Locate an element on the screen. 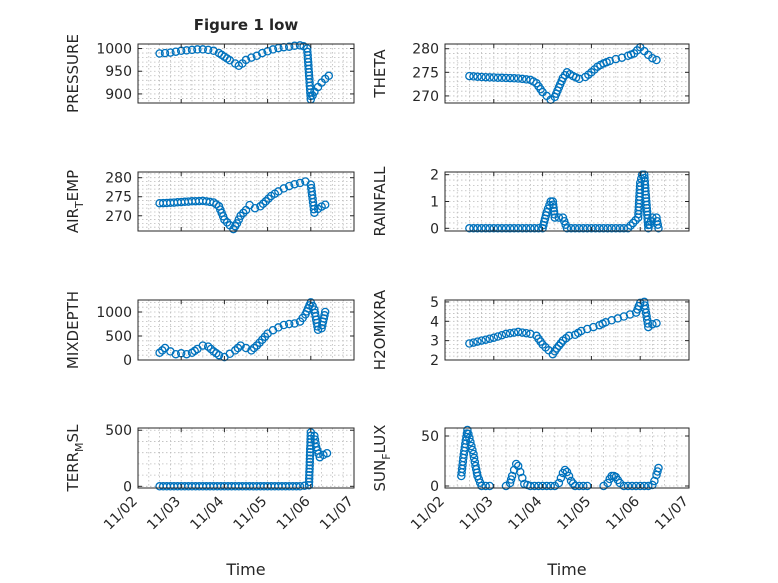 Image resolution: width=778 pixels, height=583 pixels. y-tick-label: 500 is located at coordinates (118, 337).